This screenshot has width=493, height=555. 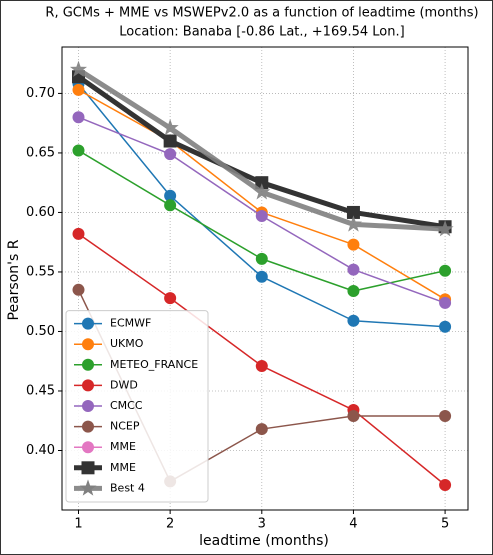 What do you see at coordinates (40, 450) in the screenshot?
I see `y-tick-label: 0.40` at bounding box center [40, 450].